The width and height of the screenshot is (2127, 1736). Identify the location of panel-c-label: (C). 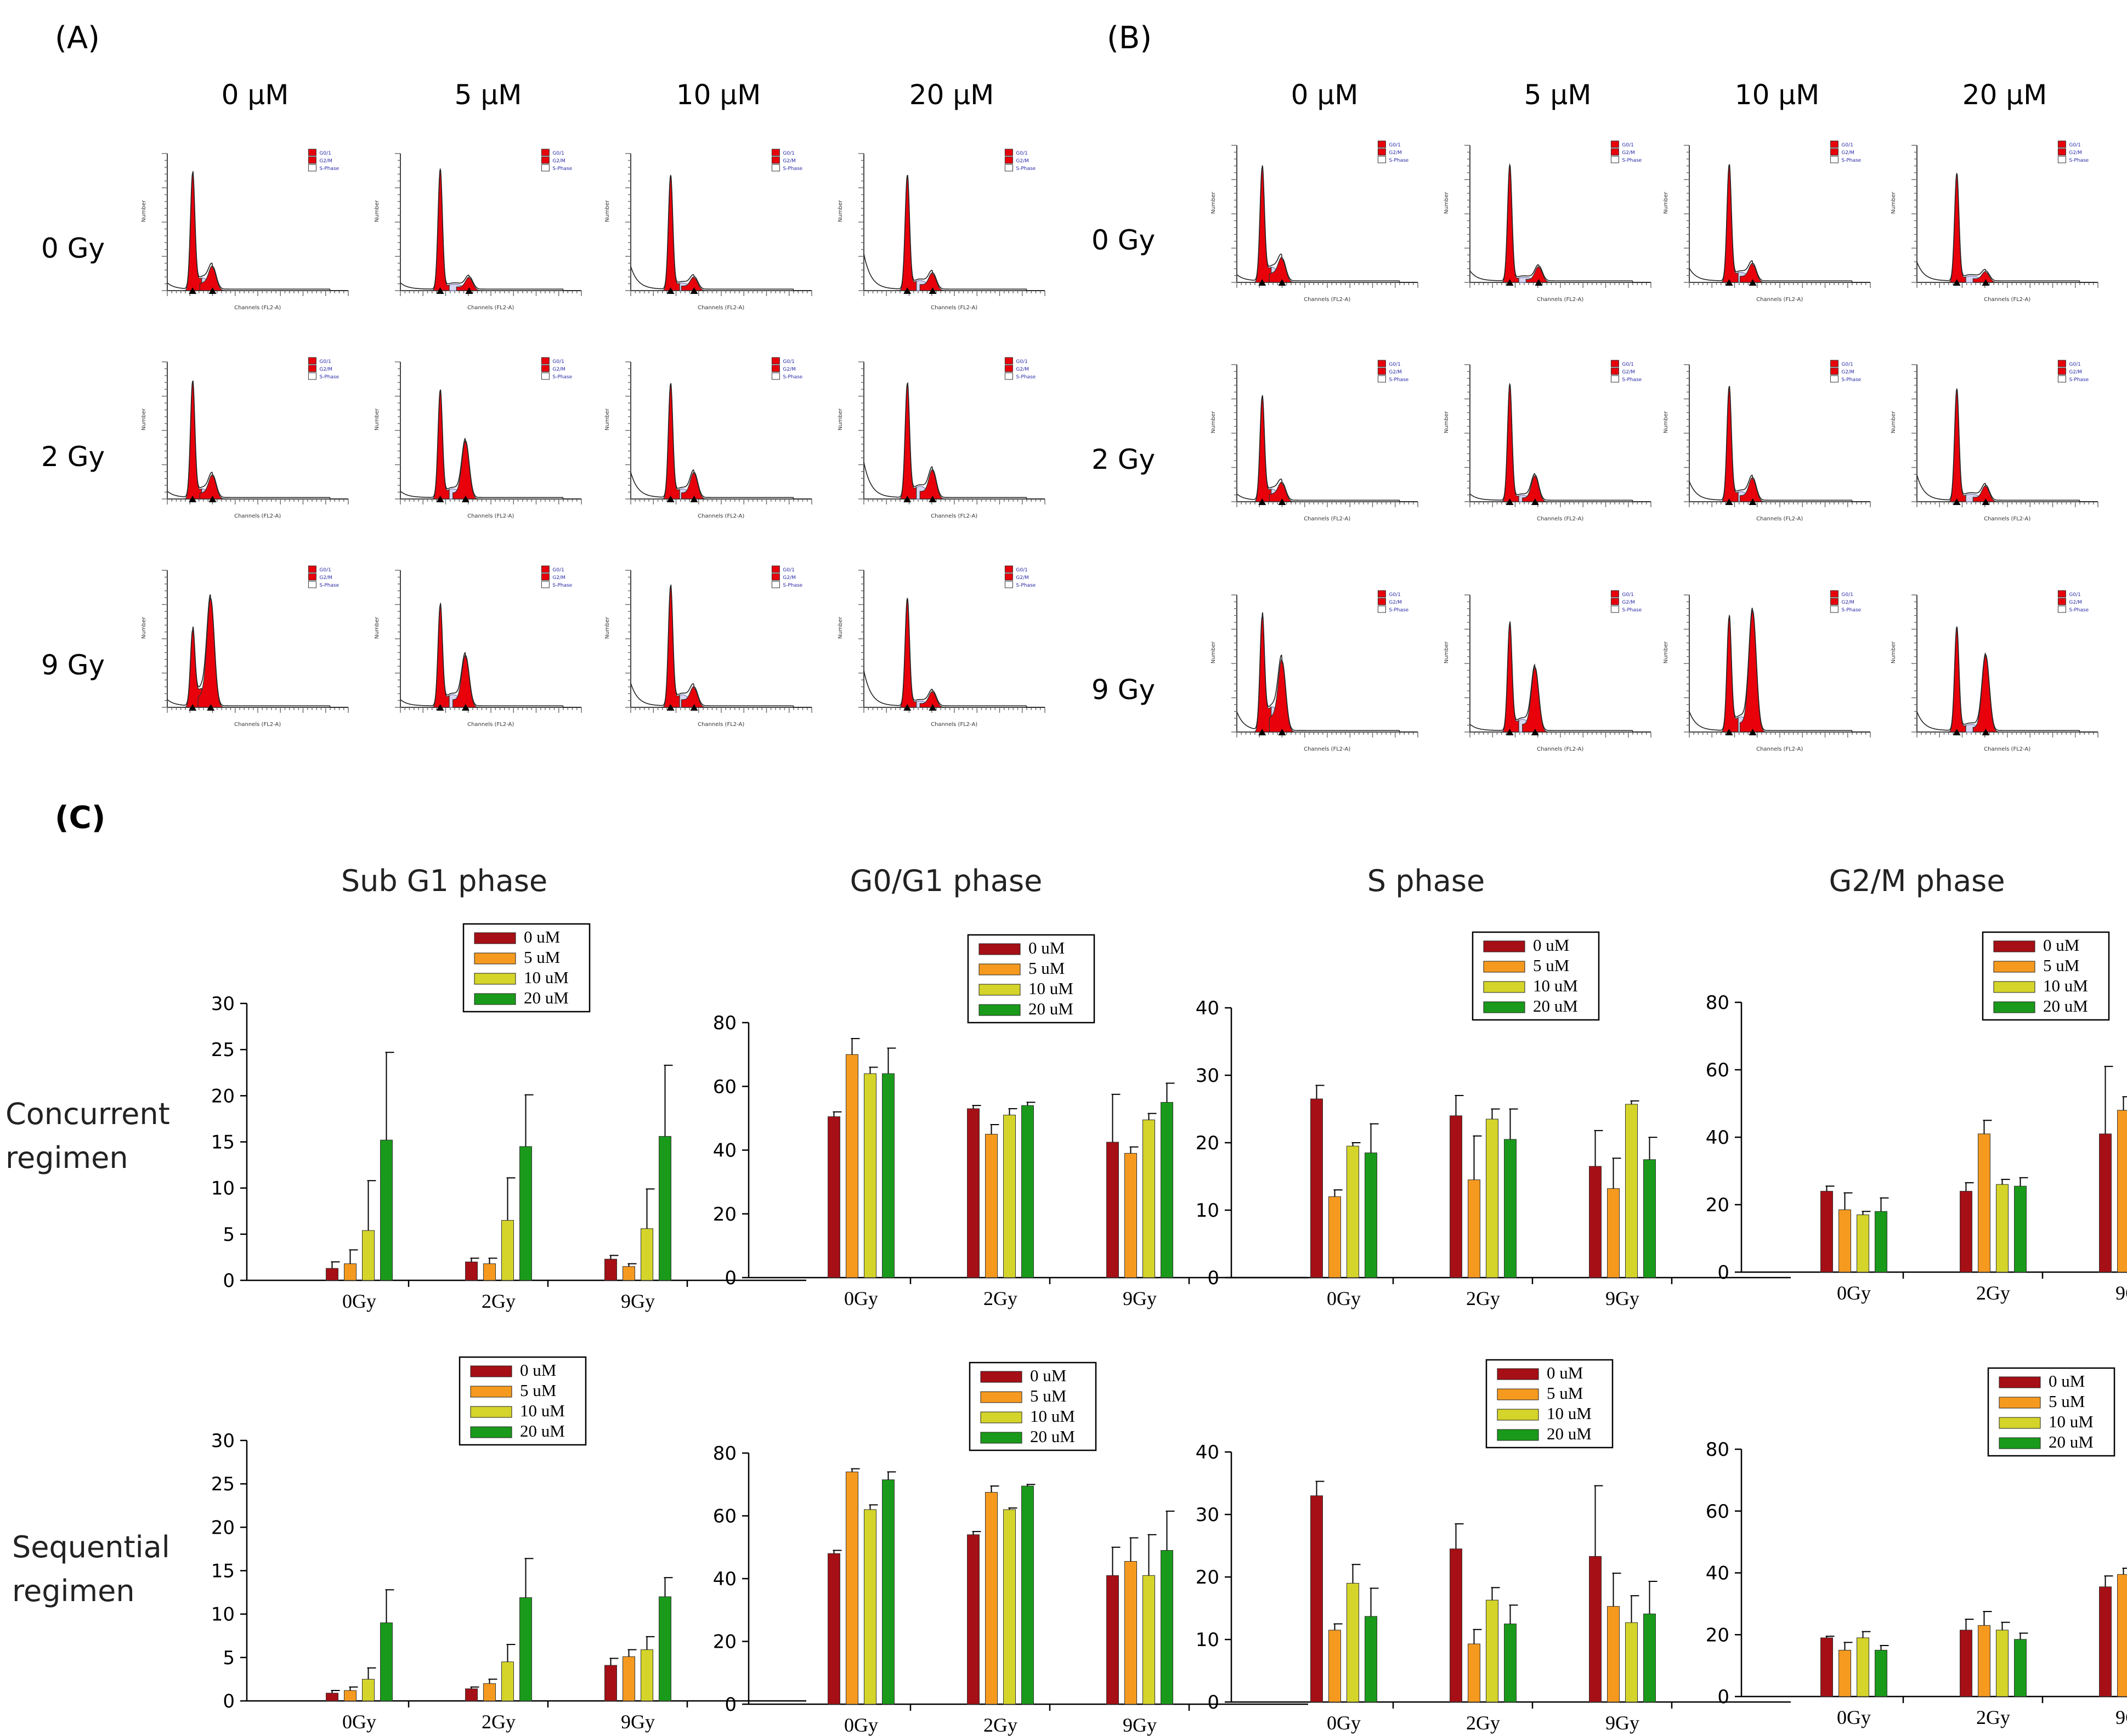
(80, 818).